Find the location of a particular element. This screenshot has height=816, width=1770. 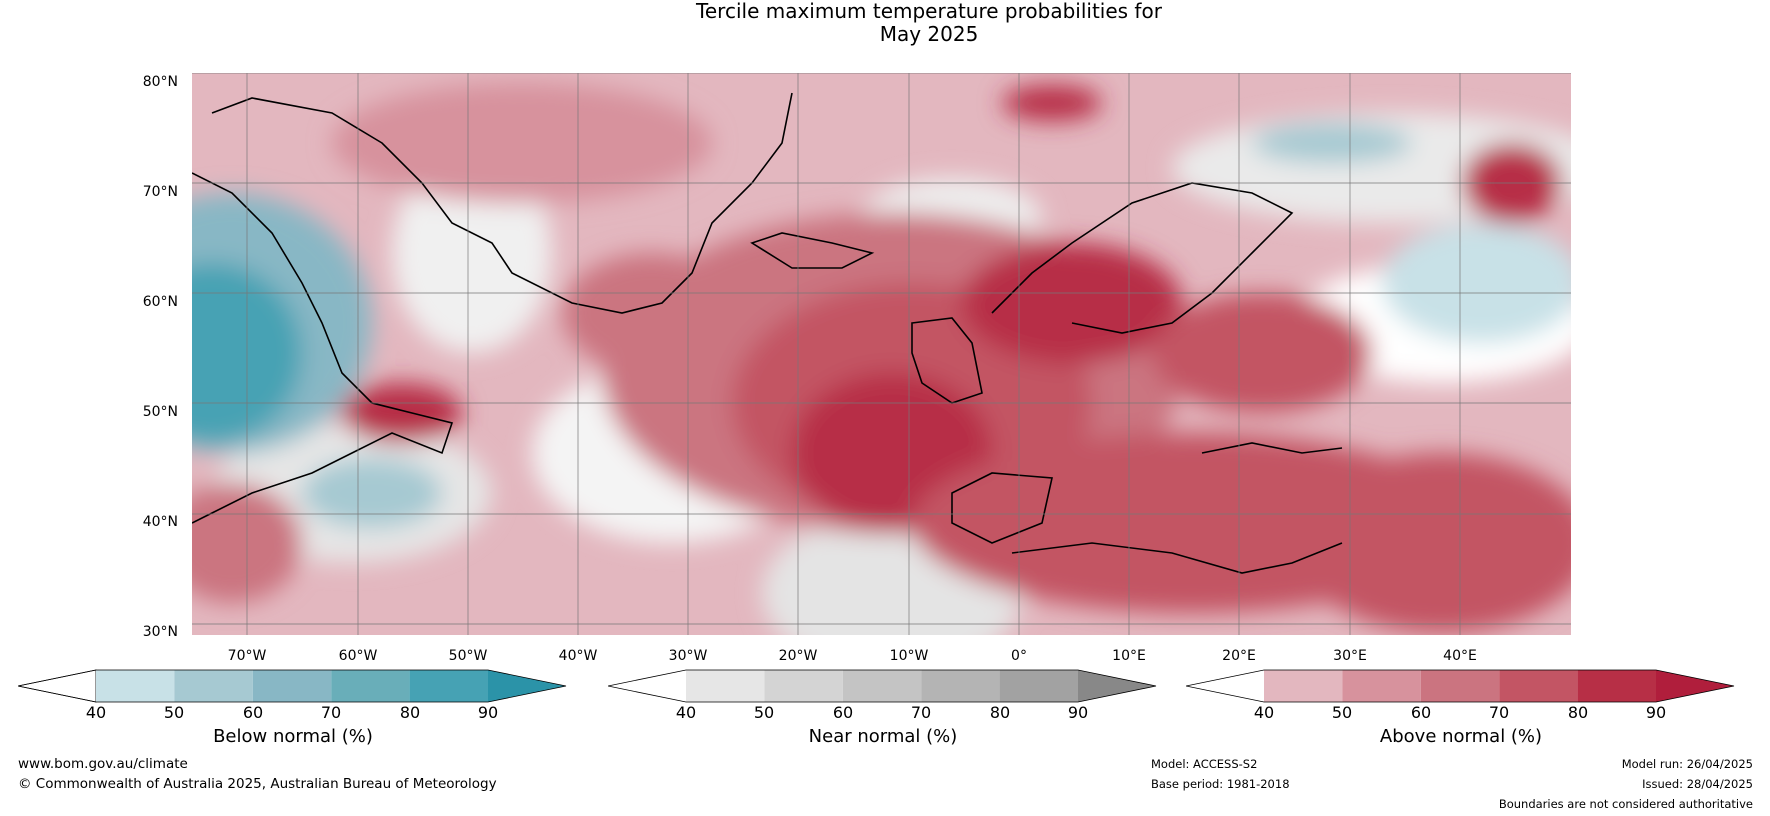

lon-label-20e: 20°E is located at coordinates (1239, 656).